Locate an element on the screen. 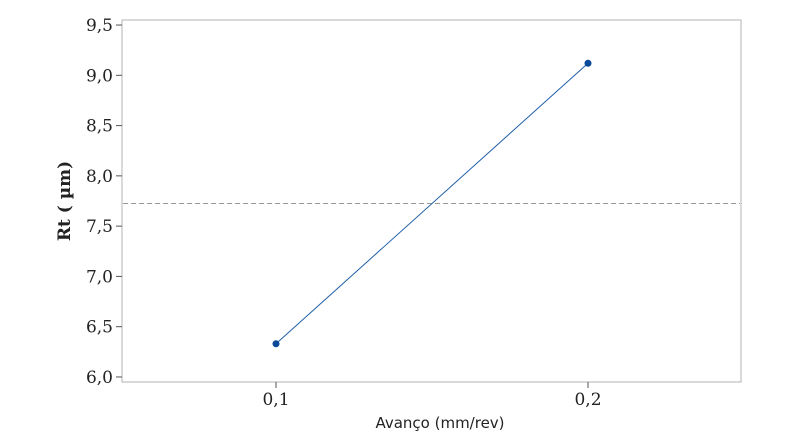  y-tick-label: 8,5 is located at coordinates (99, 127).